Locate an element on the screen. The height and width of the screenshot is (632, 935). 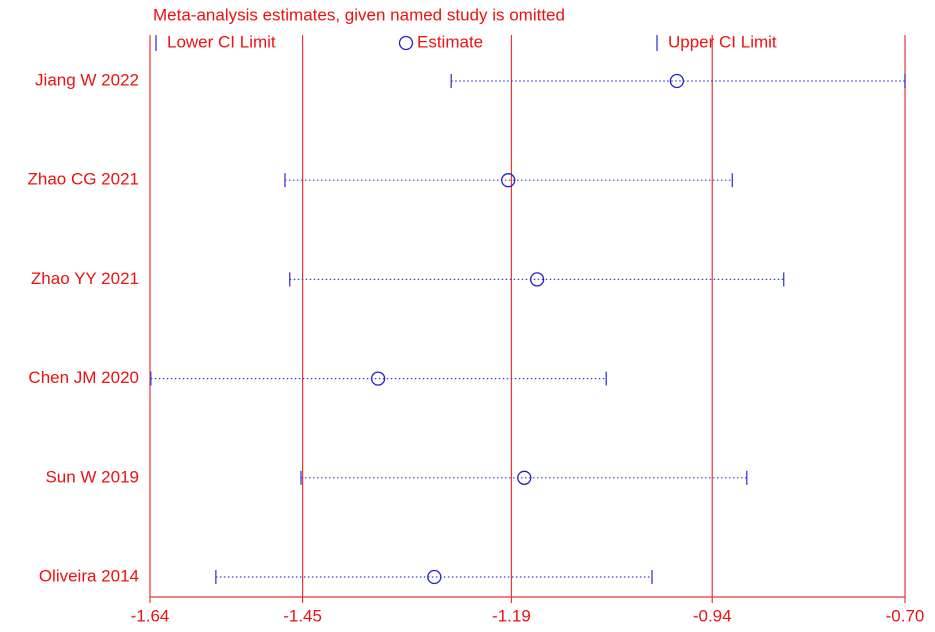
y-category-label: Oliveira 2014 is located at coordinates (89, 575).